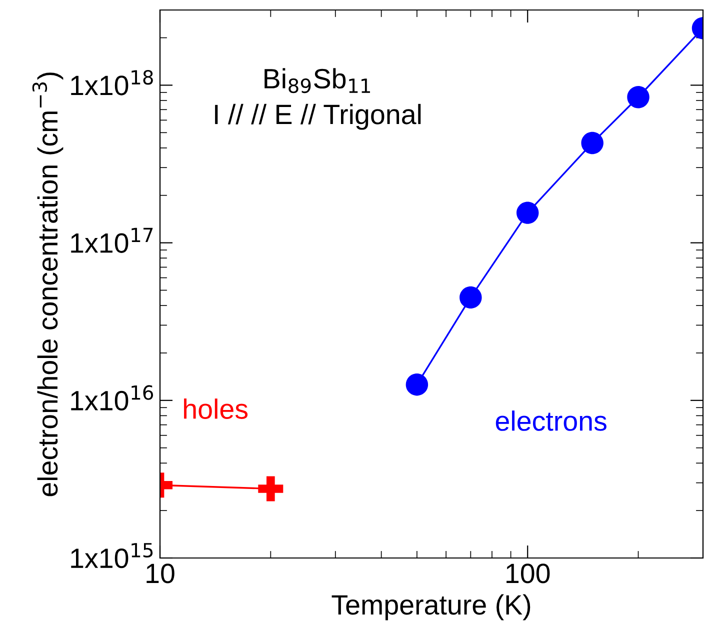  I want to click on text: holes, so click(216, 408).